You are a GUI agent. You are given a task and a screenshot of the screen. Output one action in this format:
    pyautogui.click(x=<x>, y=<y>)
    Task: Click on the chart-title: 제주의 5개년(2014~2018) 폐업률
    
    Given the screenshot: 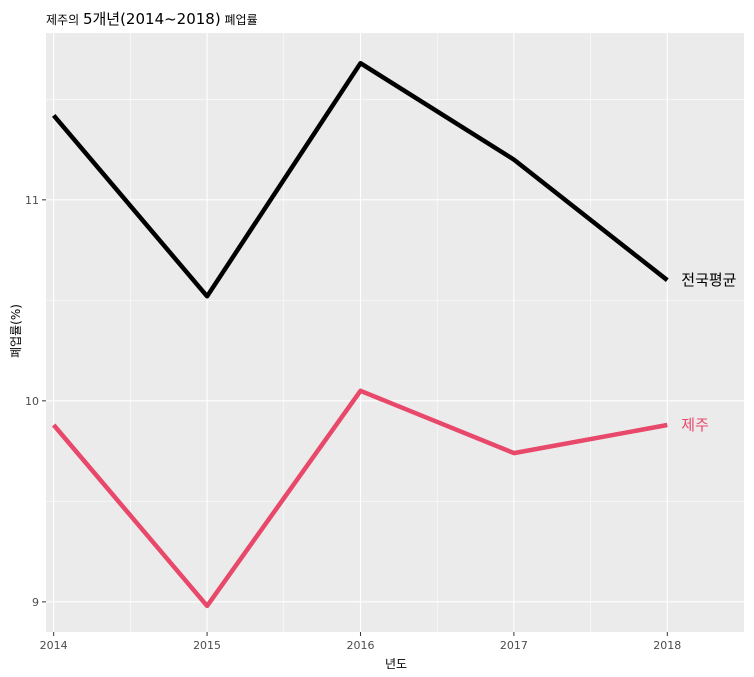 What is the action you would take?
    pyautogui.click(x=152, y=19)
    